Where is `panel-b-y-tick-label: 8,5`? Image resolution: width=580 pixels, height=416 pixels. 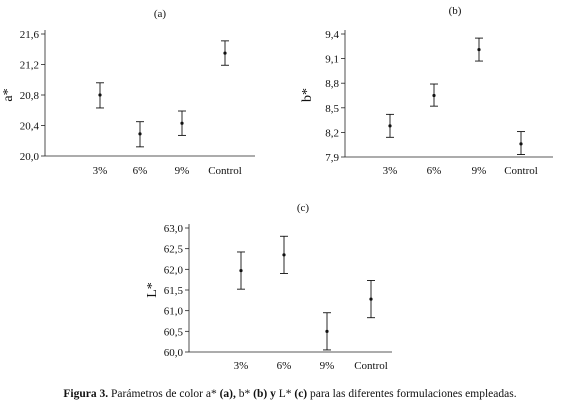 panel-b-y-tick-label: 8,5 is located at coordinates (332, 109).